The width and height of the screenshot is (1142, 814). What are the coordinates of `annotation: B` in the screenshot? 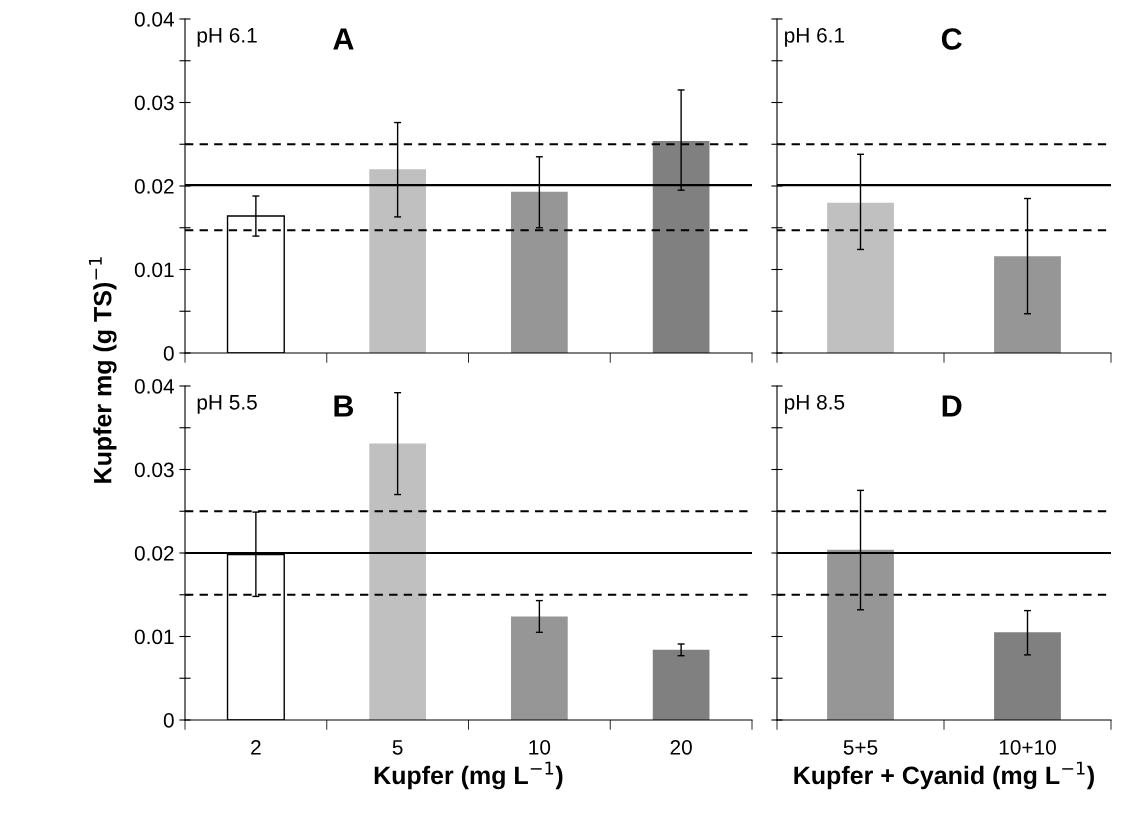 It's located at (344, 406).